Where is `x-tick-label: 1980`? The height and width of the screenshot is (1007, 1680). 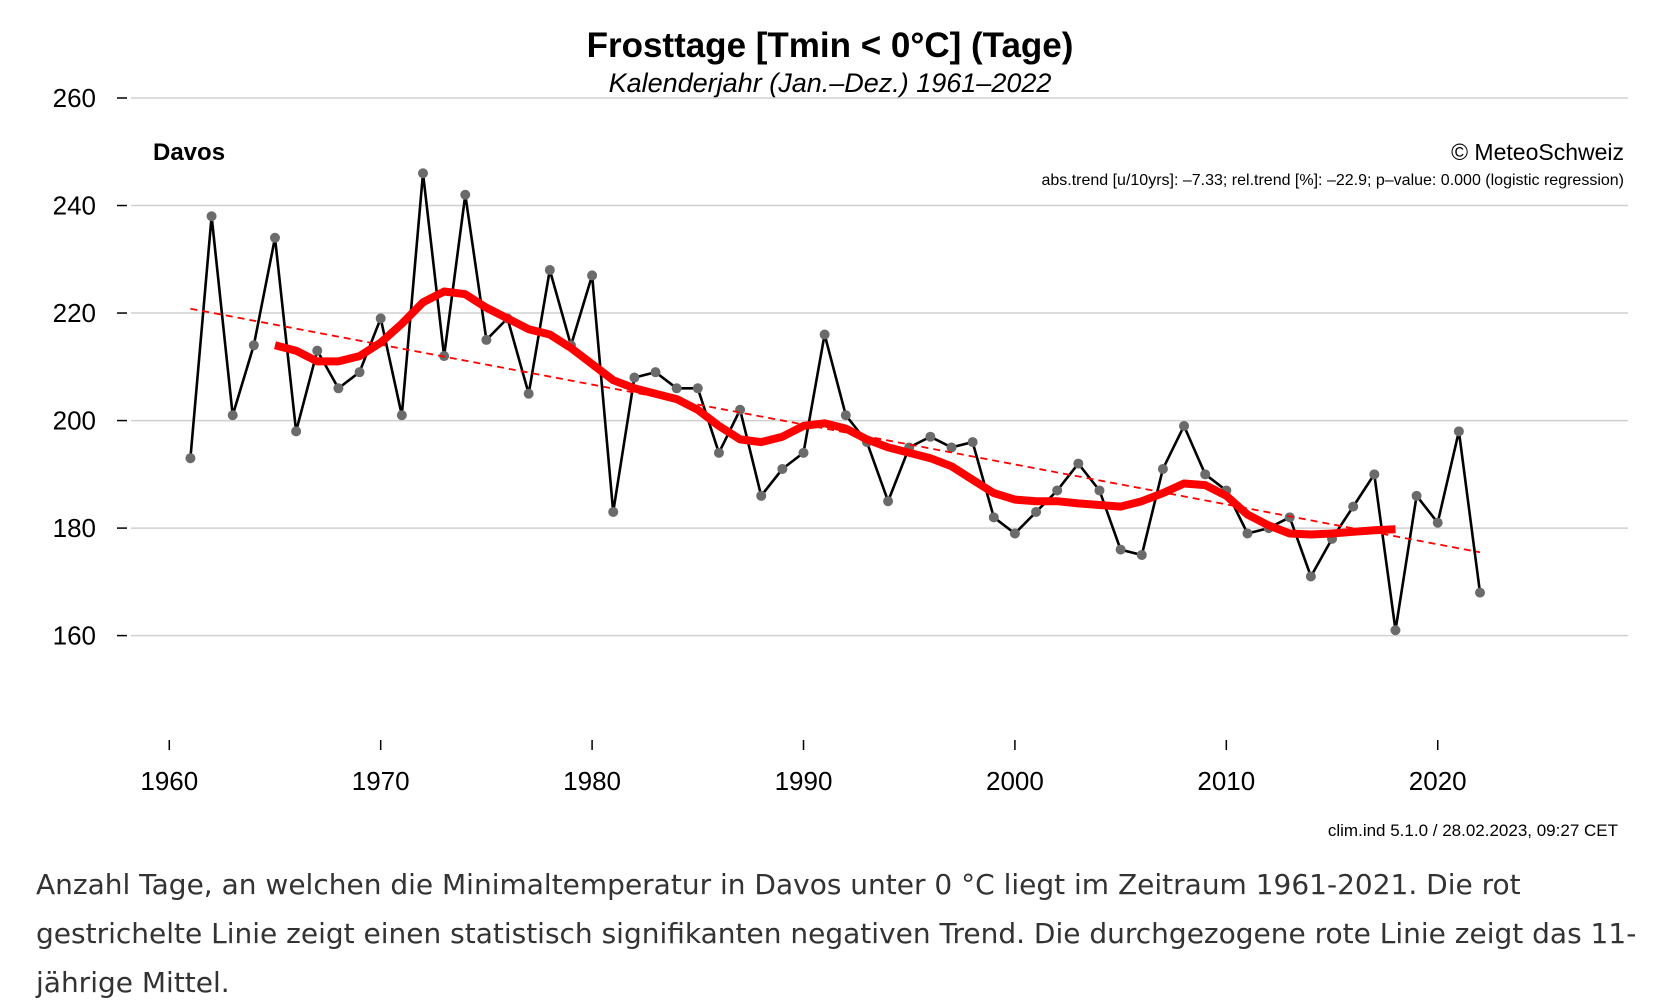 x-tick-label: 1980 is located at coordinates (592, 781).